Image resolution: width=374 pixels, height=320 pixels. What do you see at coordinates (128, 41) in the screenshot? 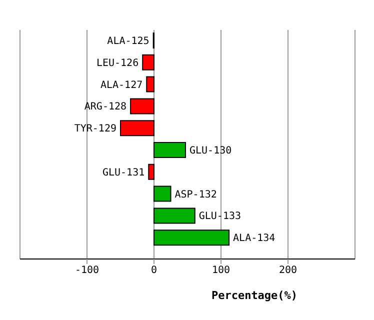
I see `y-tick-label: ALA-125` at bounding box center [128, 41].